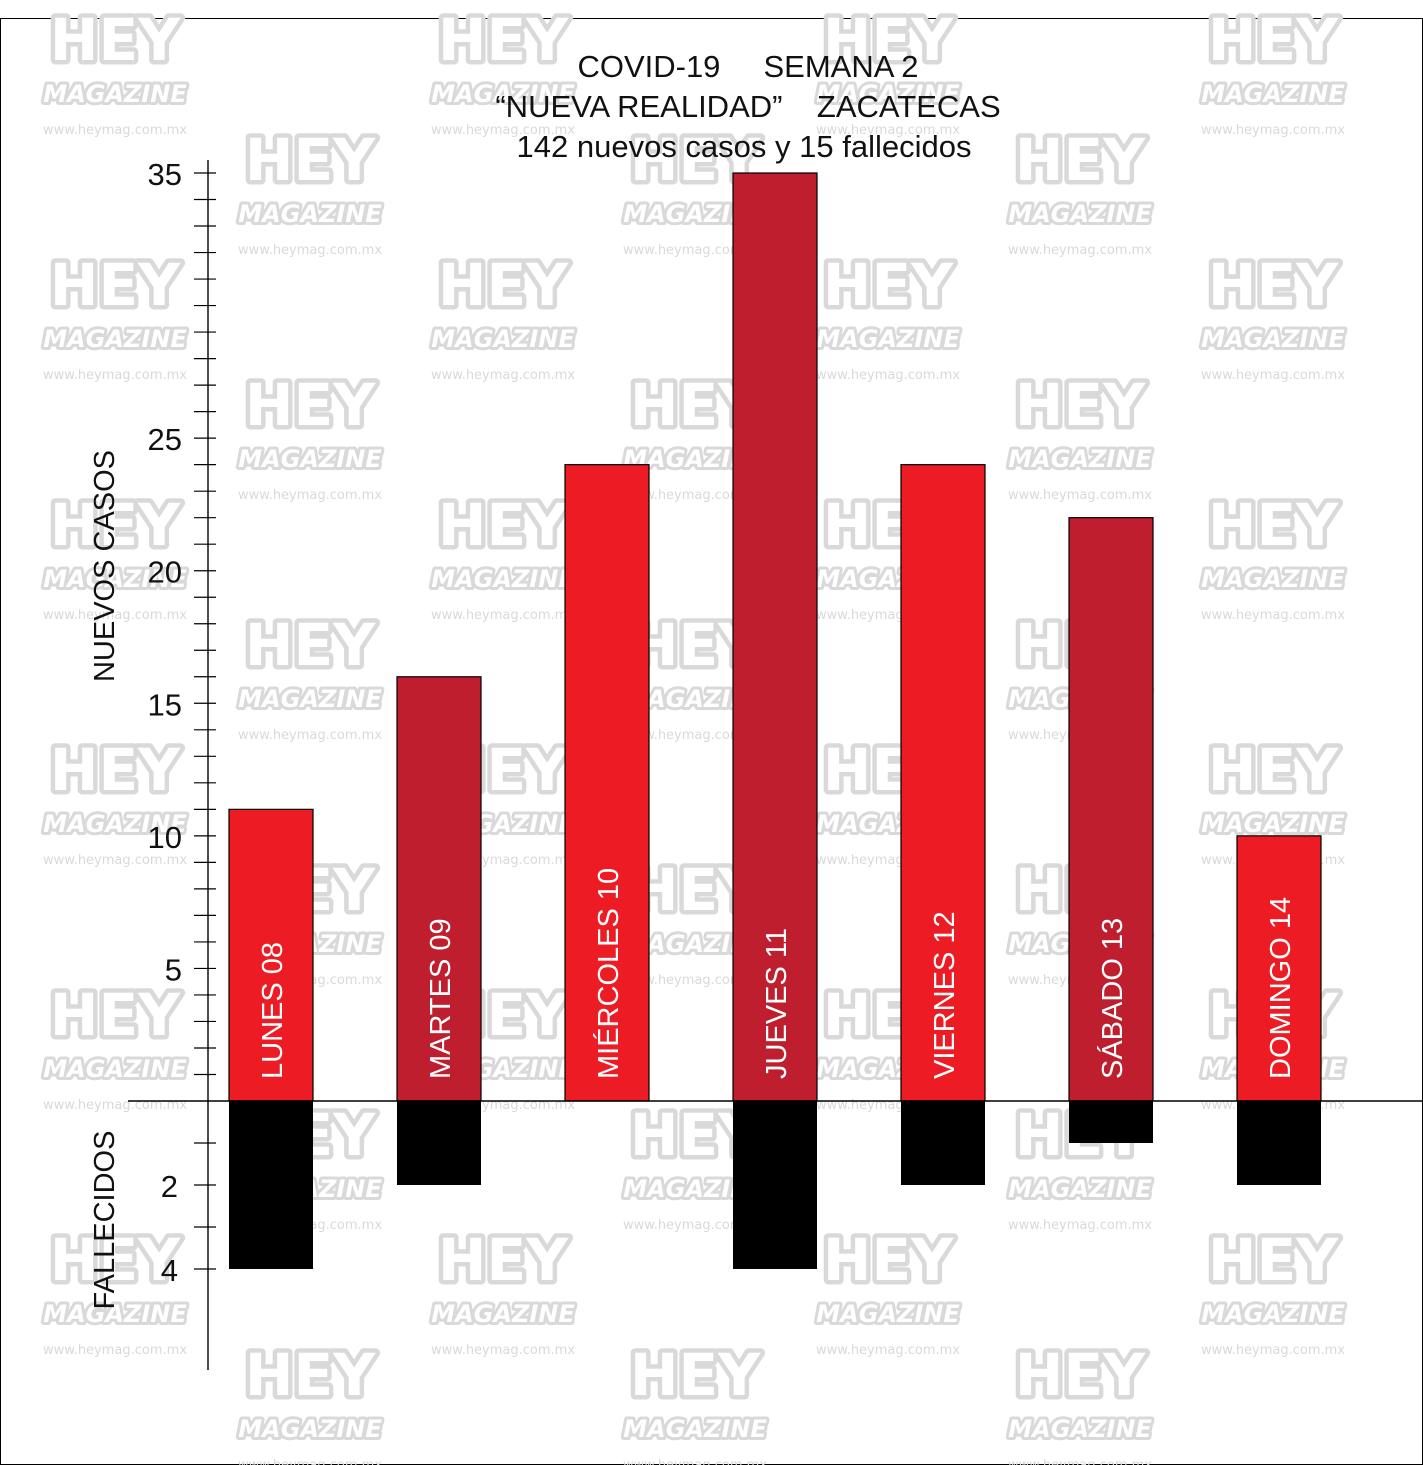  What do you see at coordinates (1281, 988) in the screenshot?
I see `category-label-6: DOMINGO 14` at bounding box center [1281, 988].